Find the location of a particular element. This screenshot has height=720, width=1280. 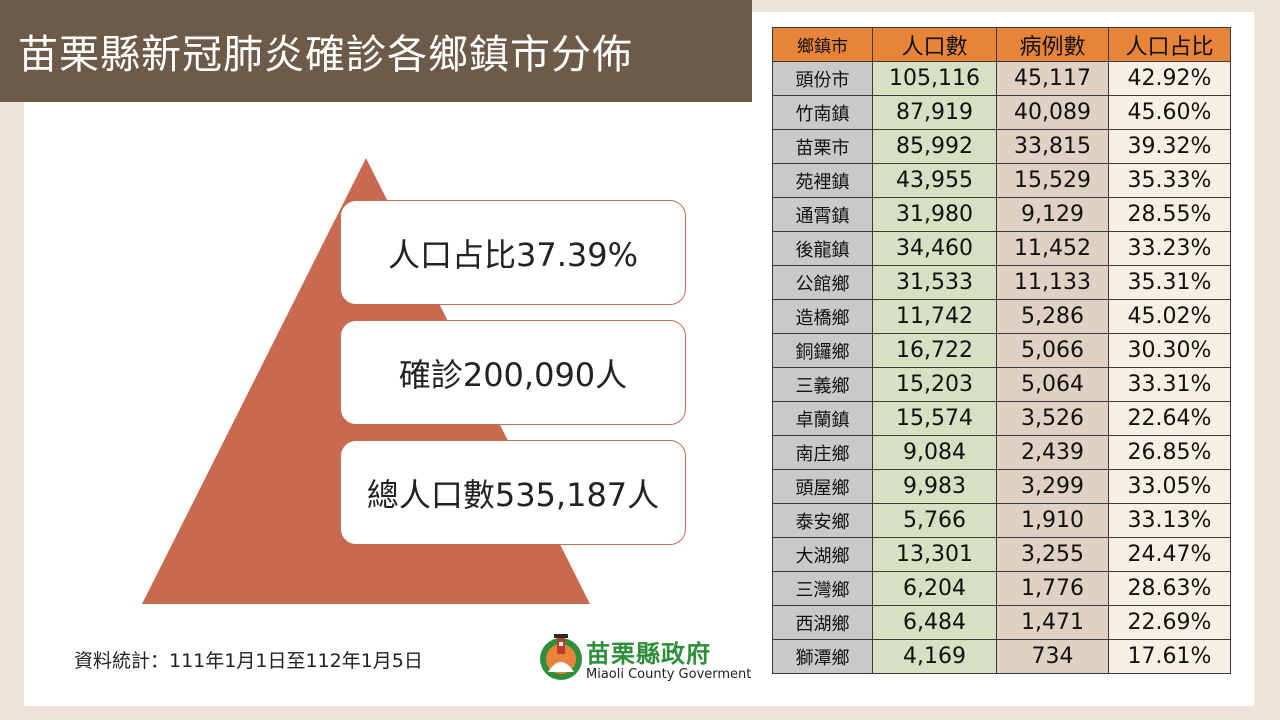

population-ratio-label: 人口占比37.39% is located at coordinates (513, 254).